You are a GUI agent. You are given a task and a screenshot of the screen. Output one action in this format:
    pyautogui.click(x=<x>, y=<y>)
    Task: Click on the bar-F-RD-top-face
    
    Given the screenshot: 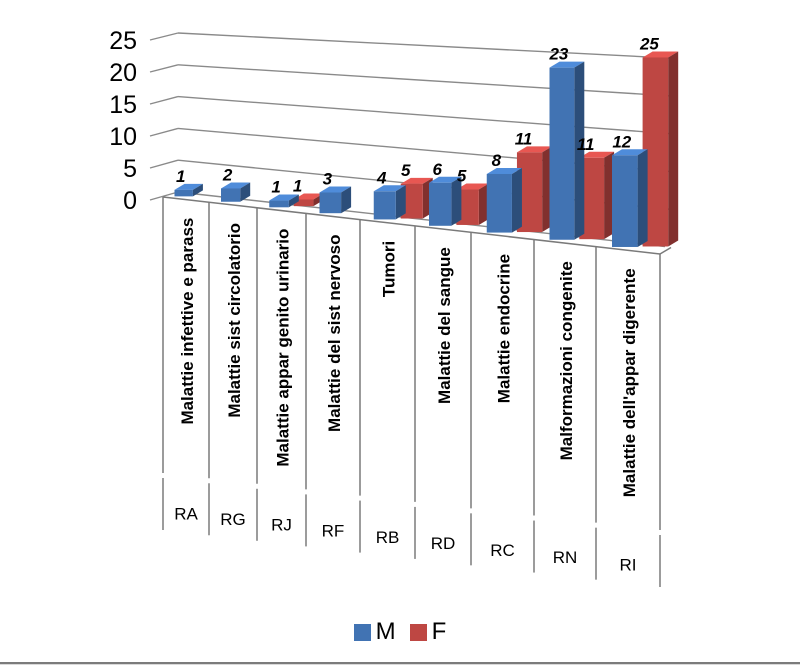 What is the action you would take?
    pyautogui.click(x=472, y=186)
    